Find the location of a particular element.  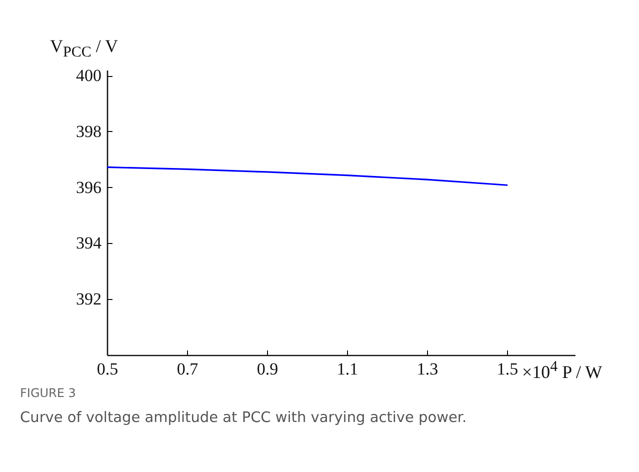

y-axis-title: V$_{PCC}$ / V is located at coordinates (84, 49).